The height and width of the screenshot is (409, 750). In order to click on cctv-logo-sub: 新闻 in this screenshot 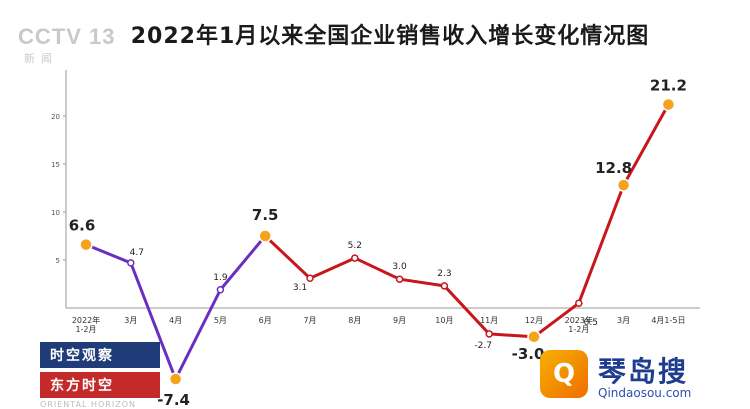, I will do `click(41, 58)`.